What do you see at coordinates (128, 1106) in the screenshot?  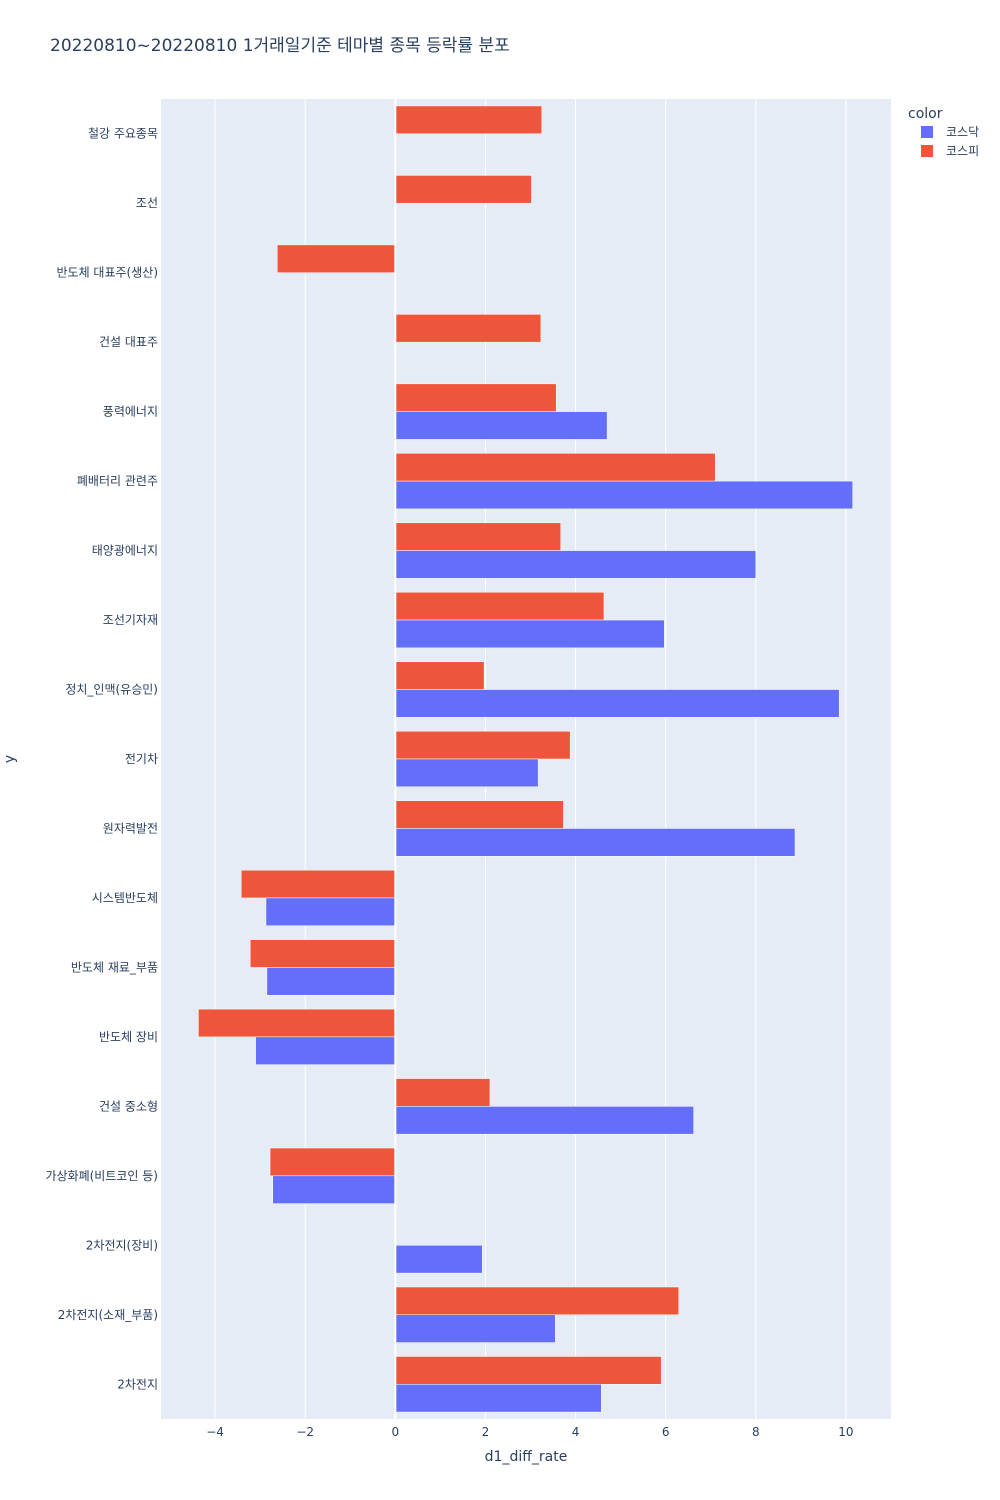 I see `y-tick-label: 건설 중소형` at bounding box center [128, 1106].